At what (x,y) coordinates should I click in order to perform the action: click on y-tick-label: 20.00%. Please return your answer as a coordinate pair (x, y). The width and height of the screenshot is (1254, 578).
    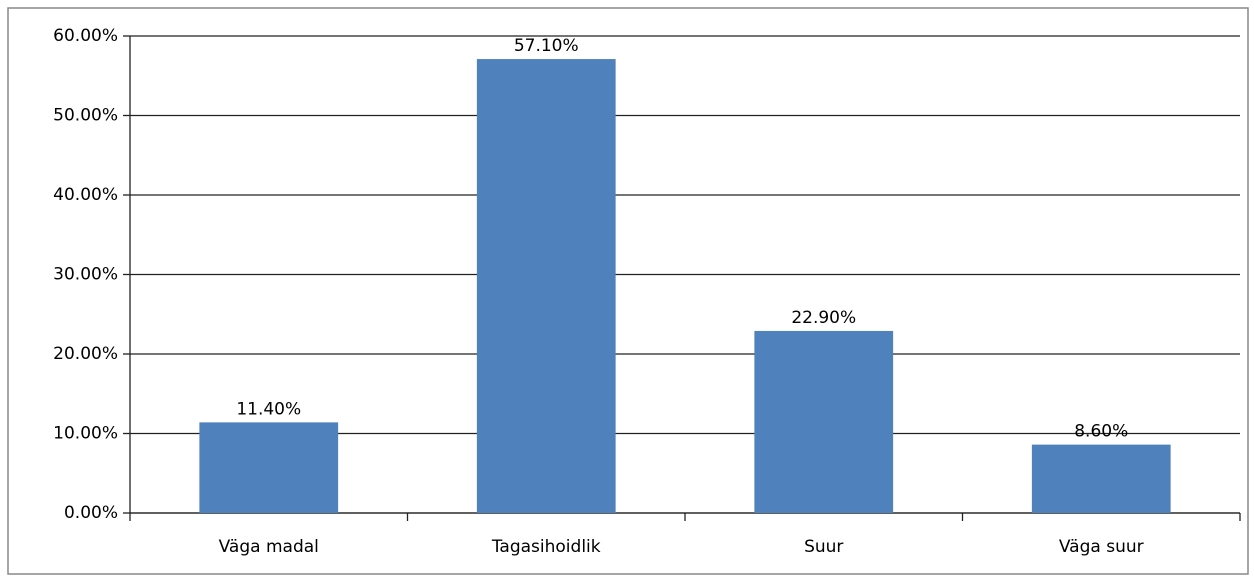
    Looking at the image, I should click on (85, 354).